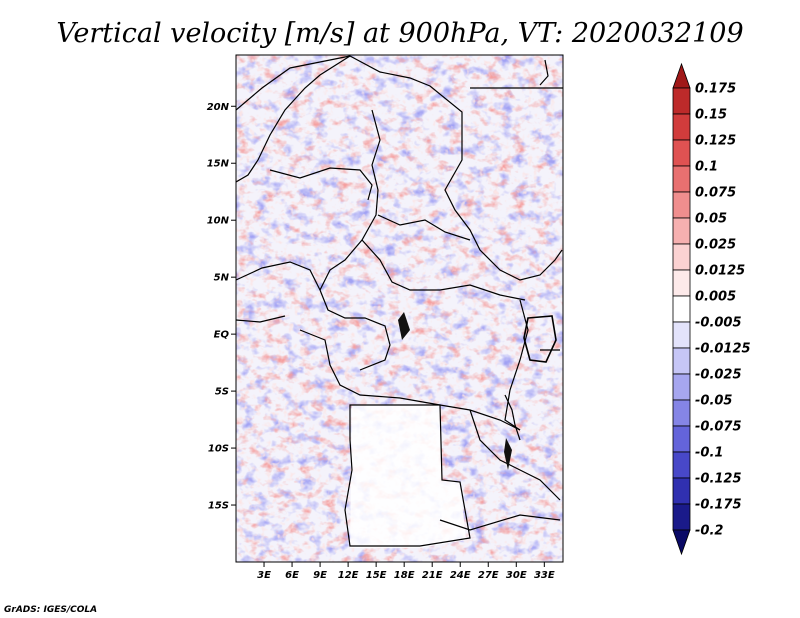  I want to click on colorbar-label: -0.05, so click(713, 401).